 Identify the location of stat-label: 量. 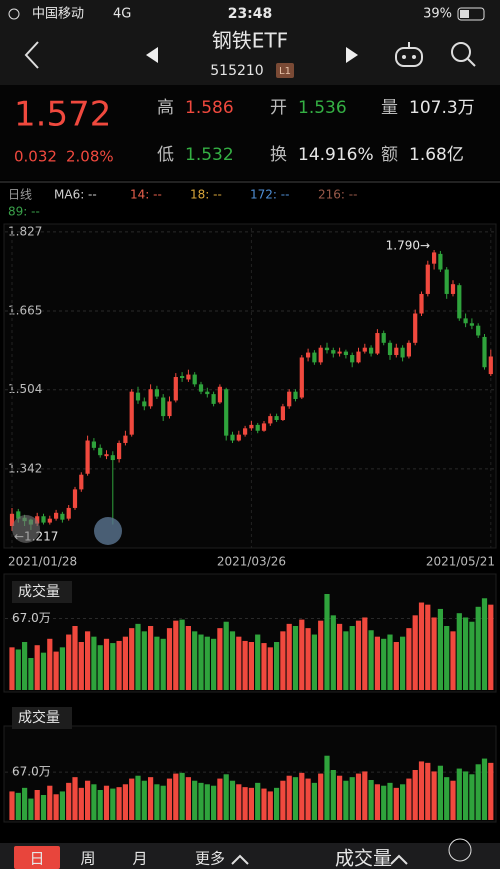
(389, 108).